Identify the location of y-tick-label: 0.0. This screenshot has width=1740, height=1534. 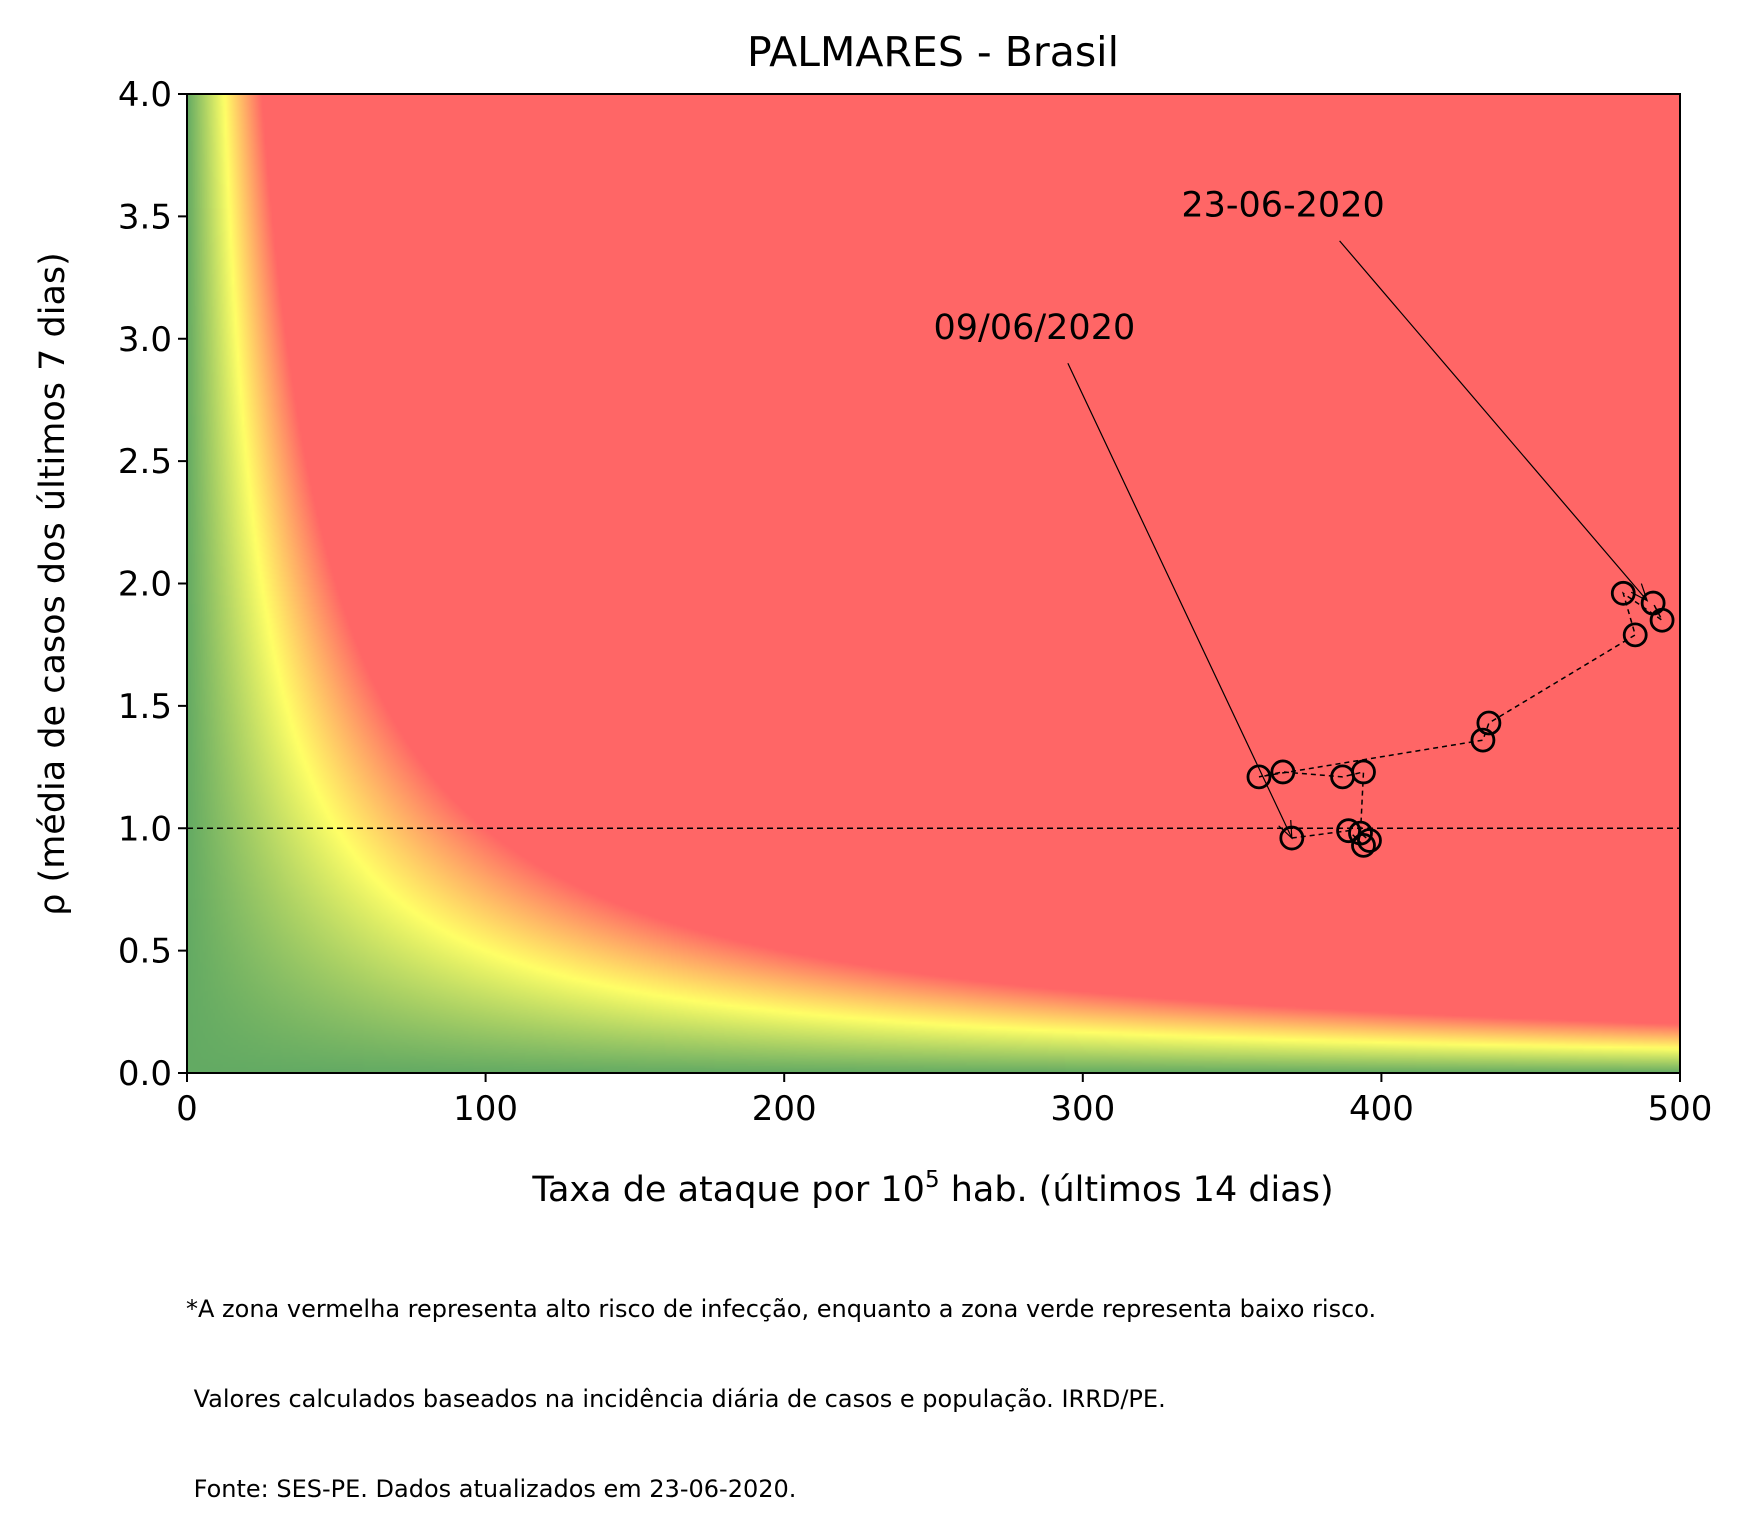
(145, 1074).